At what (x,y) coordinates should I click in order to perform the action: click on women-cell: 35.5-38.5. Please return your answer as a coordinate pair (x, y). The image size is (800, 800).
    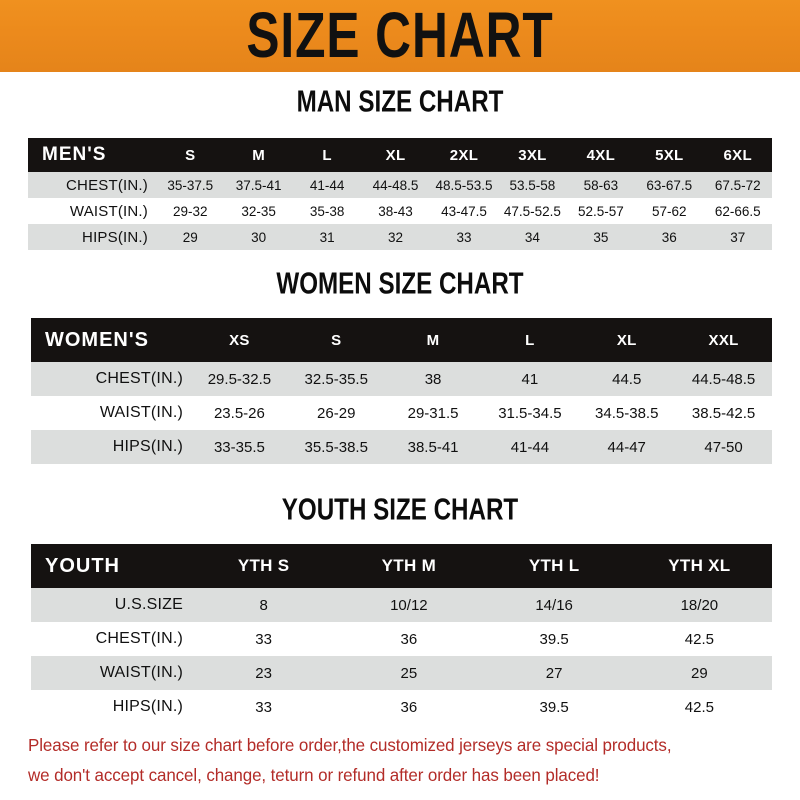
    Looking at the image, I should click on (336, 447).